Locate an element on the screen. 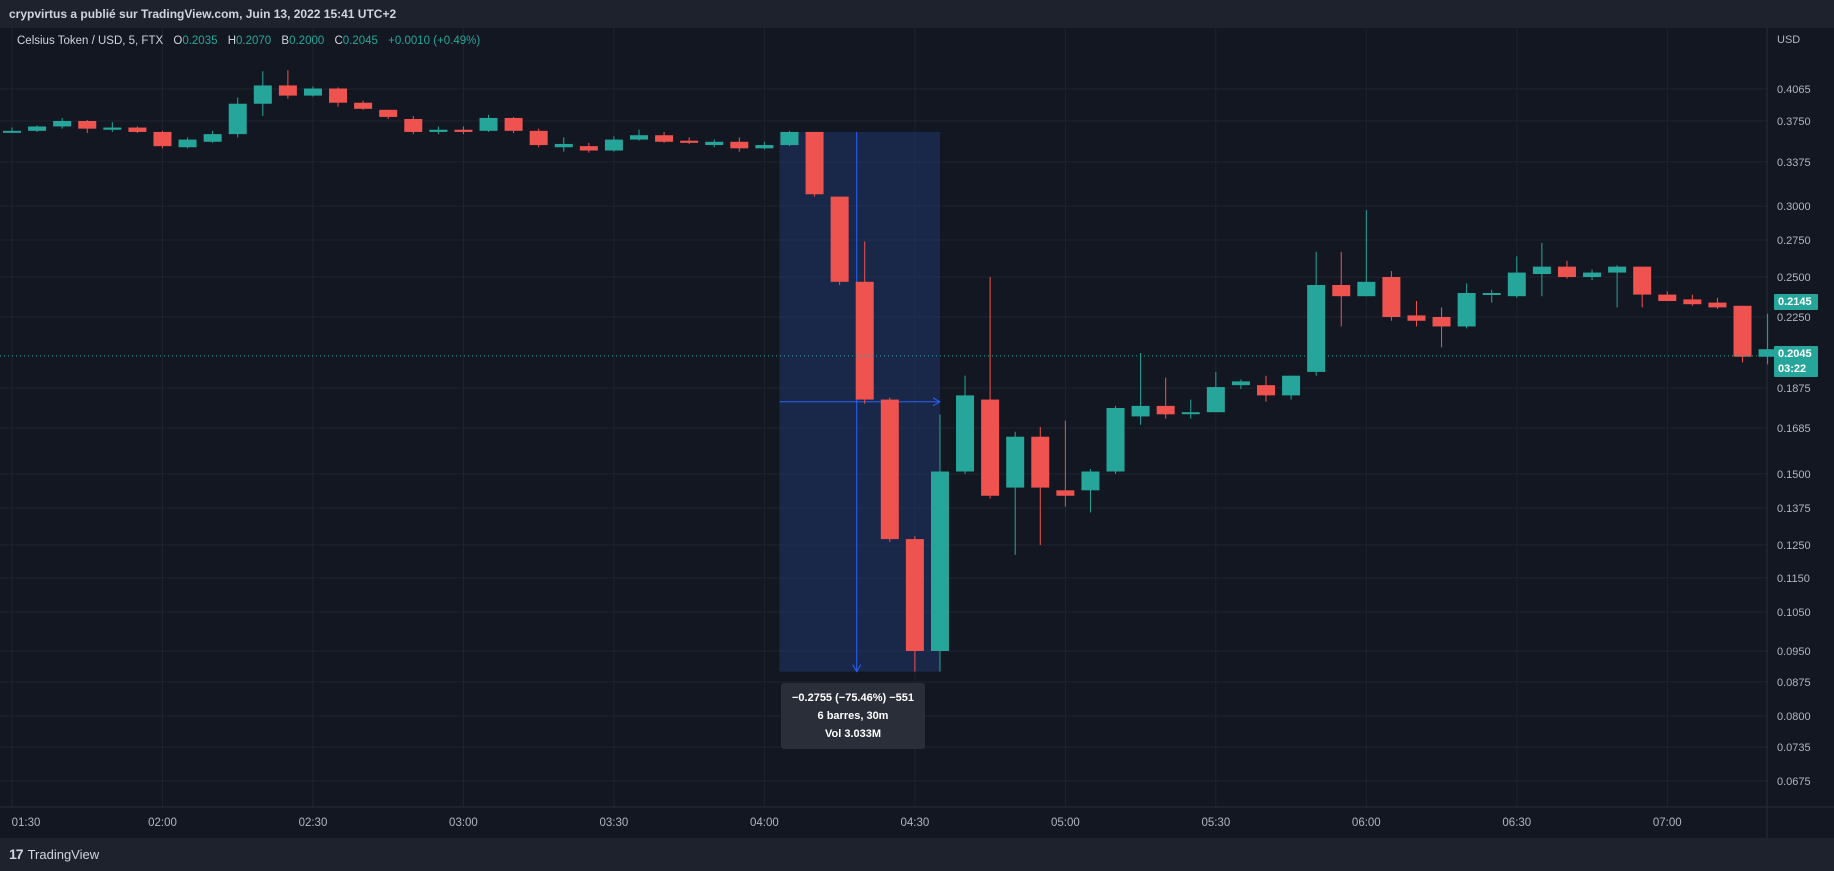 The image size is (1834, 871). y-tick-label: 0.0950 is located at coordinates (1794, 652).